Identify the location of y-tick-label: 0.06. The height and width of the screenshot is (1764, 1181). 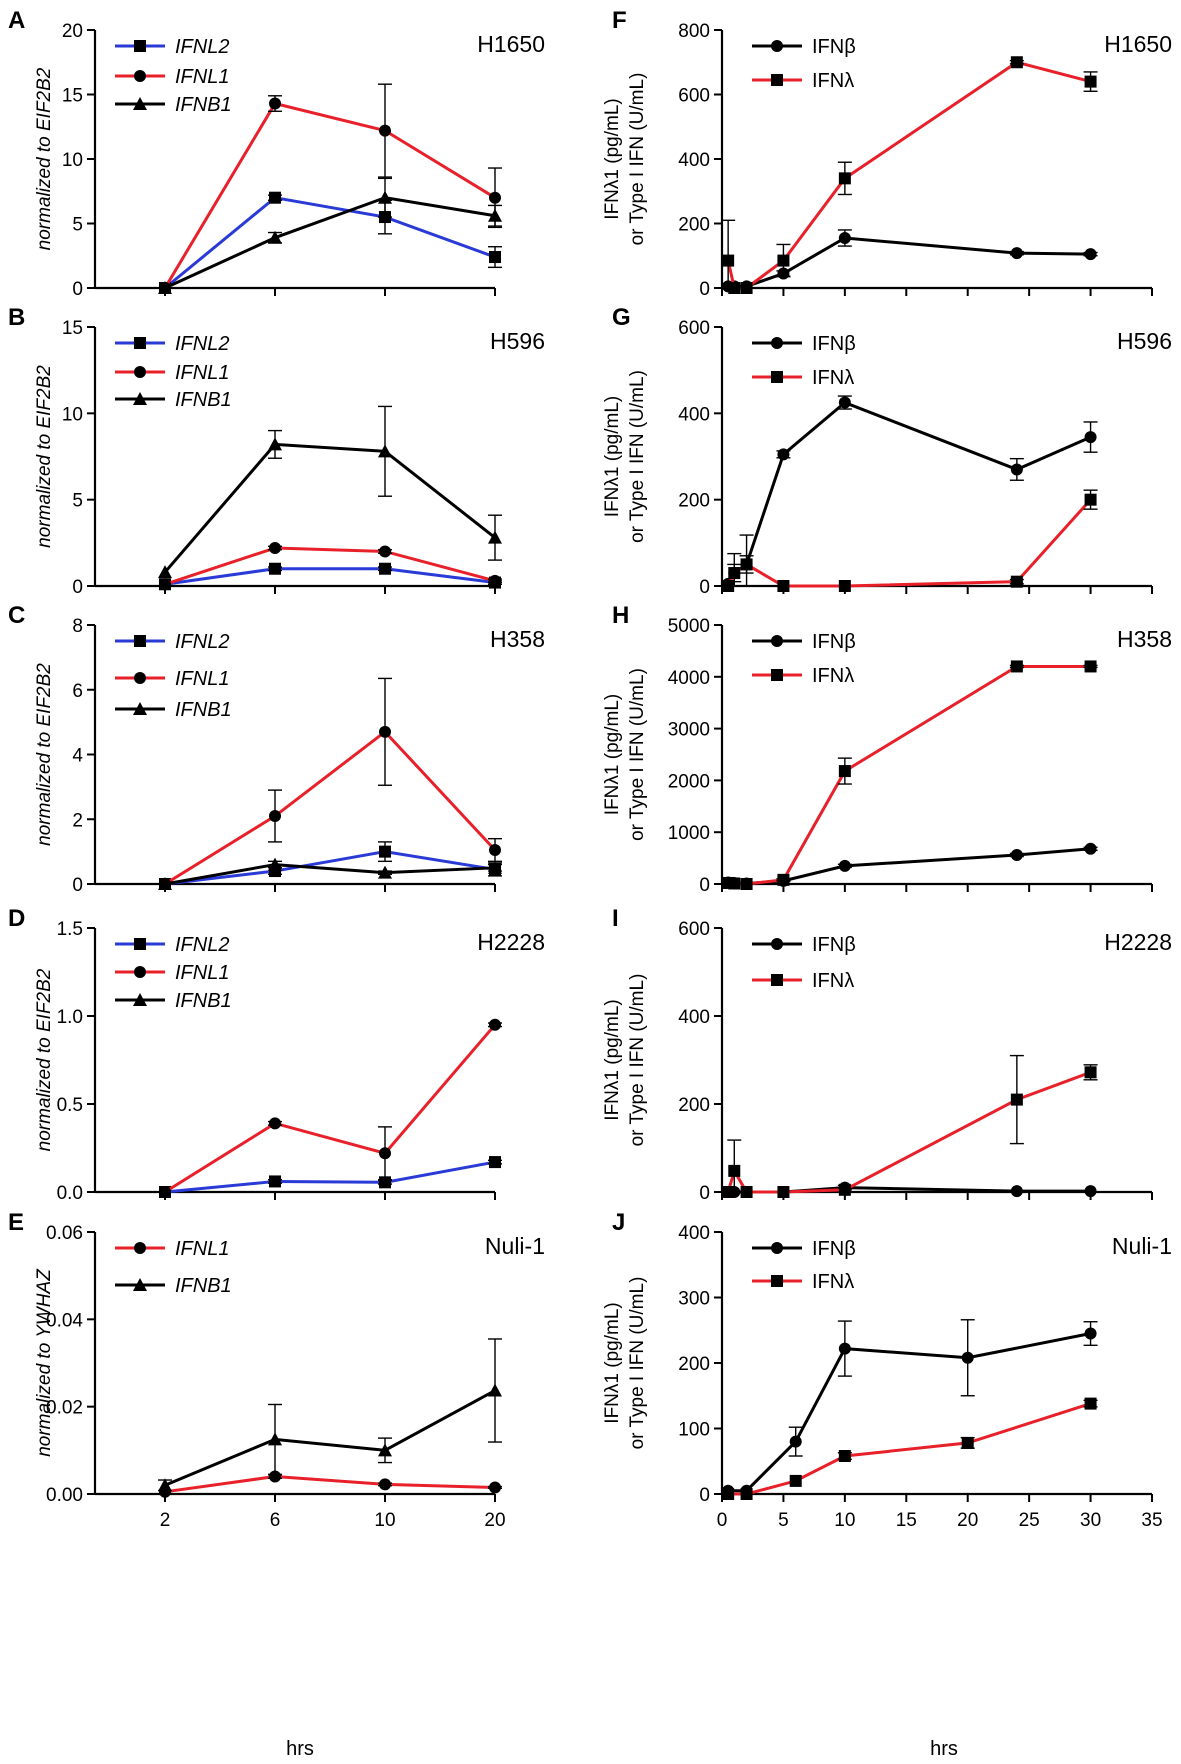
(64, 1233).